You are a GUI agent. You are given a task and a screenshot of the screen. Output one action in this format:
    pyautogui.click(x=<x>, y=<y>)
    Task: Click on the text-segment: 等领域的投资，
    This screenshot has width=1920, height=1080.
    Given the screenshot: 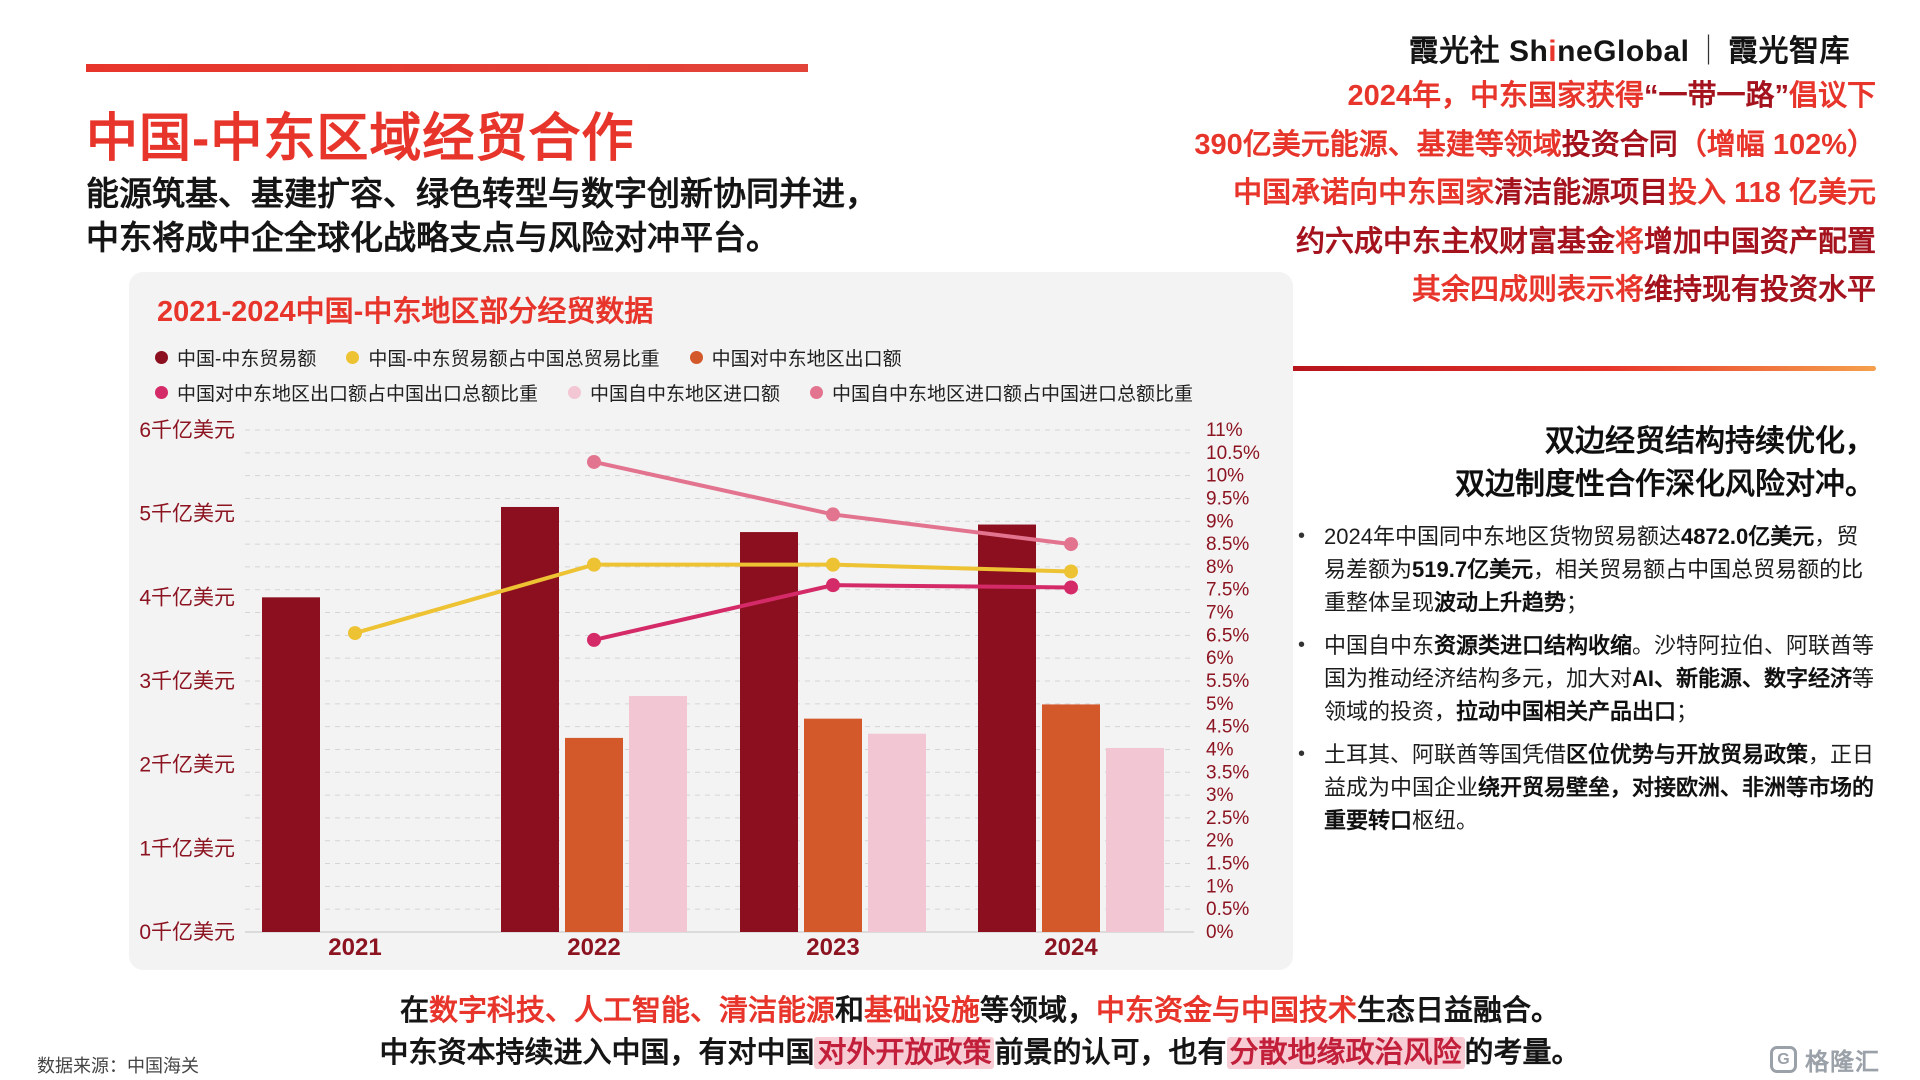 What is the action you would take?
    pyautogui.click(x=1599, y=695)
    